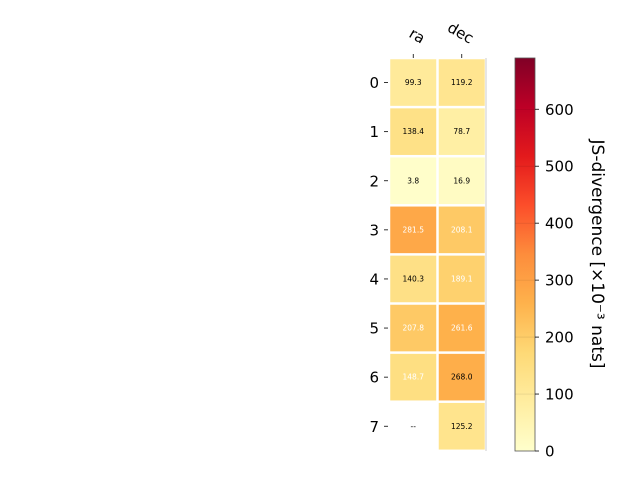  Describe the element at coordinates (374, 83) in the screenshot. I see `row-label-0: 0` at that location.